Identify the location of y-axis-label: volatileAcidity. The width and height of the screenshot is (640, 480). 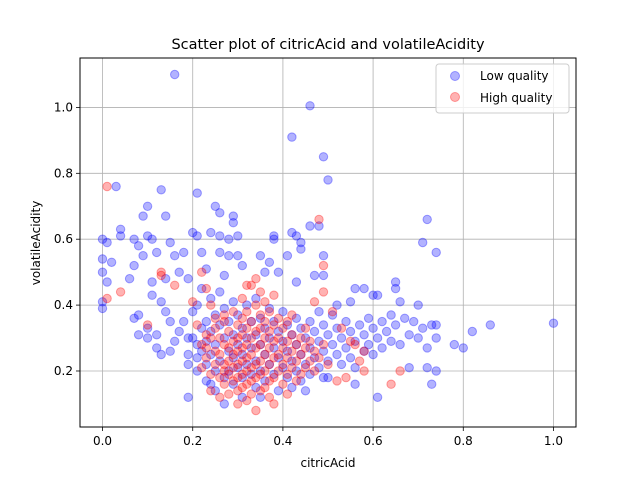
(36, 243).